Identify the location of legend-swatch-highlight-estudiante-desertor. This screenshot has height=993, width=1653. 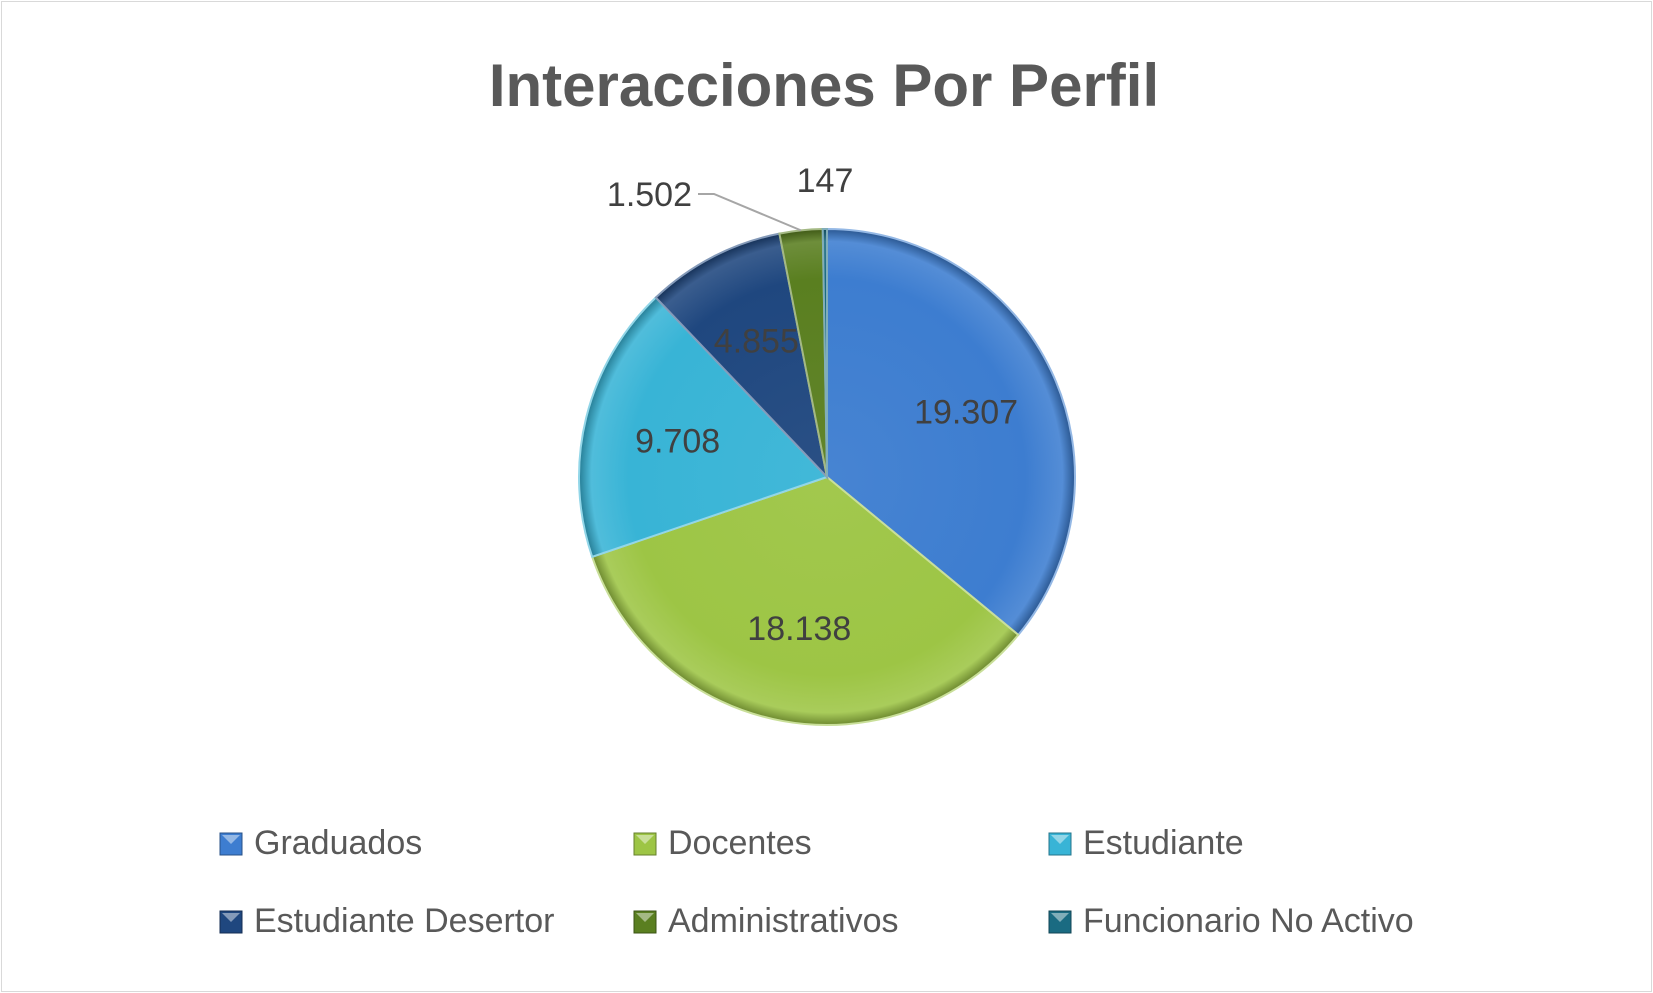
(231, 917).